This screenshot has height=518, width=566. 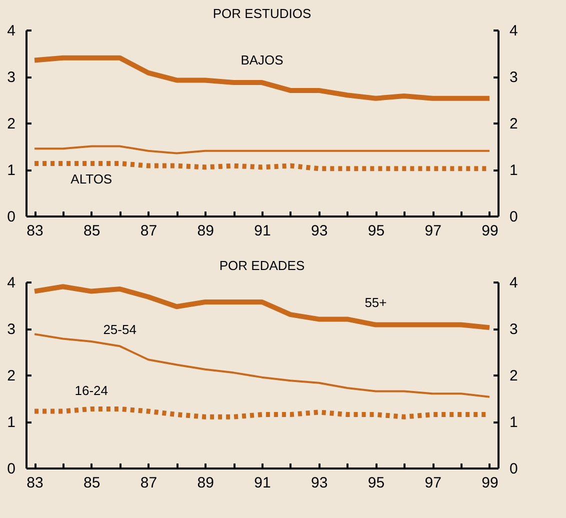 What do you see at coordinates (375, 302) in the screenshot?
I see `series-label: 55+` at bounding box center [375, 302].